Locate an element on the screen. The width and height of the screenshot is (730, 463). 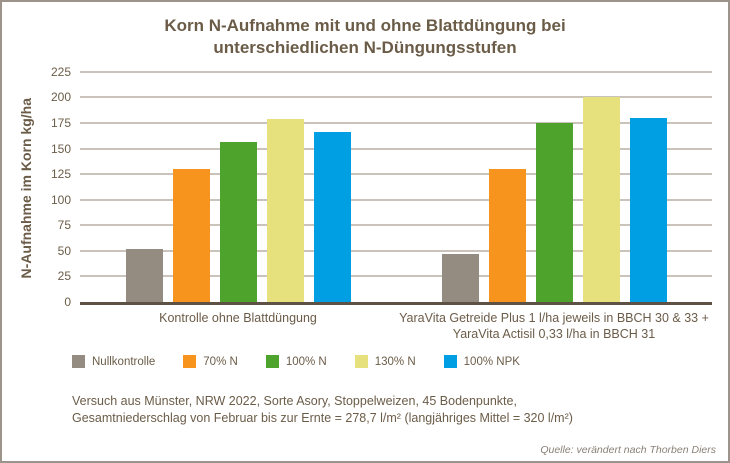
y-axis-title: N-Aufnahme im Korn kg/ha is located at coordinates (26, 188).